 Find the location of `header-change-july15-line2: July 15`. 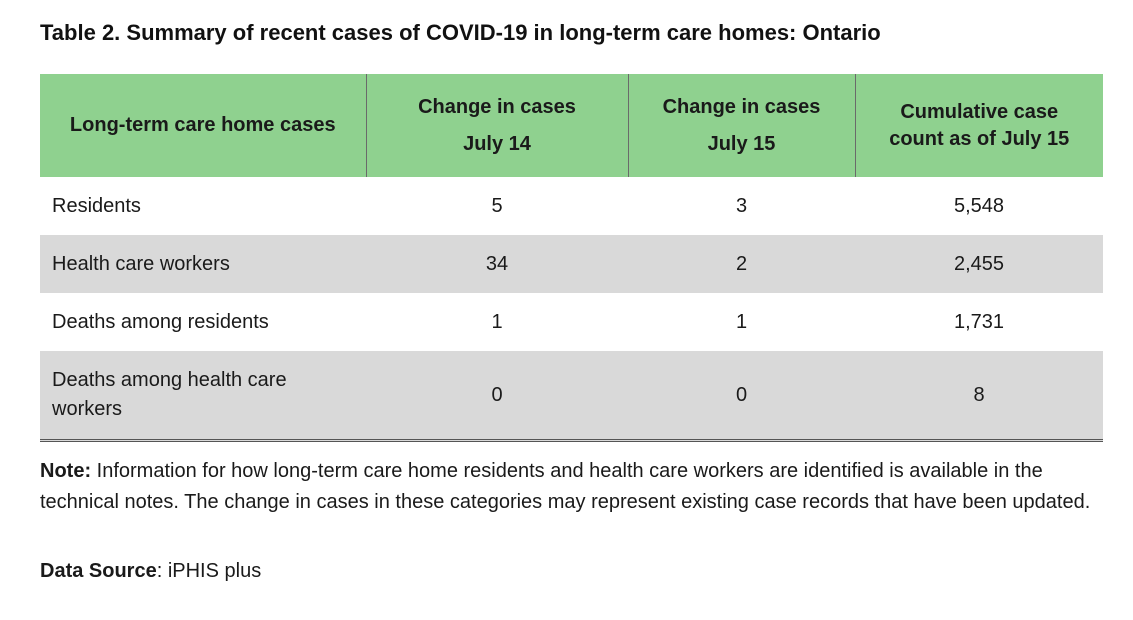

header-change-july15-line2: July 15 is located at coordinates (741, 143).